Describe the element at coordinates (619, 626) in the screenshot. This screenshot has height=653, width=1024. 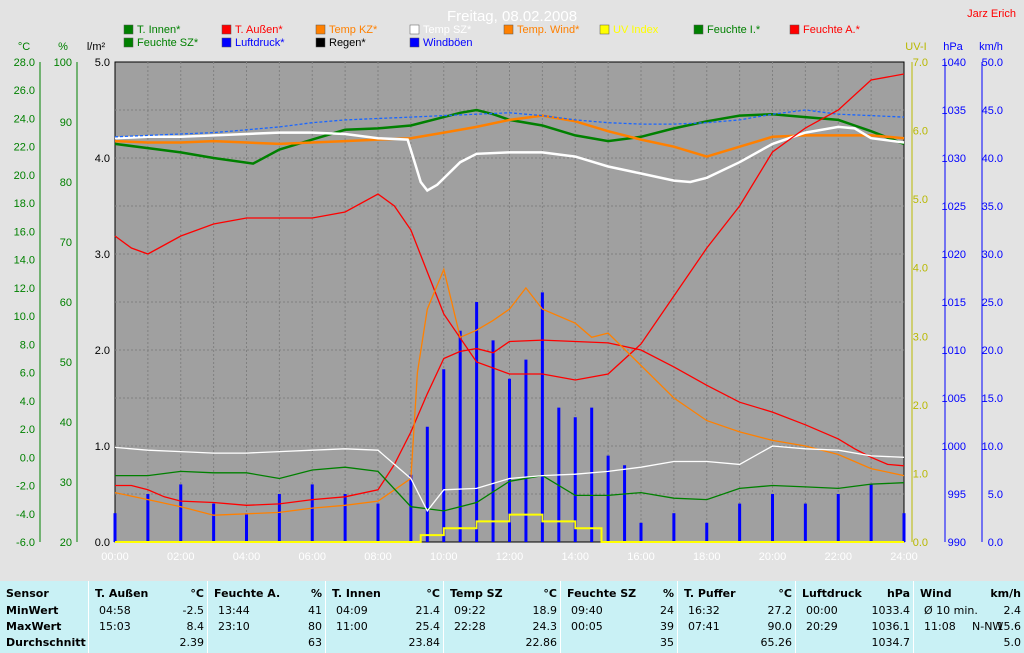
I see `stats-row: 00:05 39` at that location.